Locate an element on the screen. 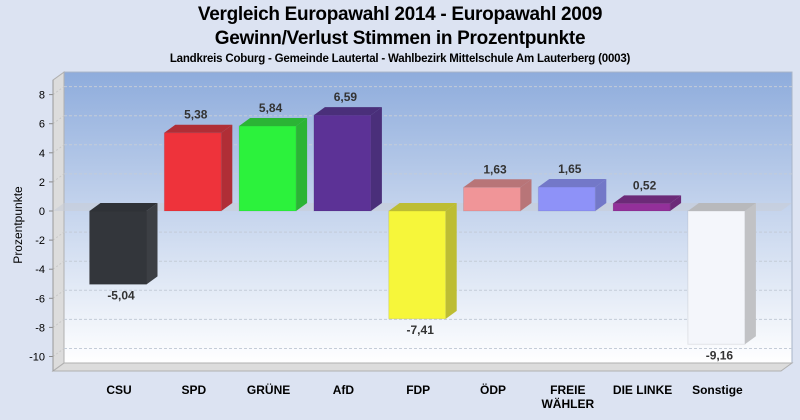 The height and width of the screenshot is (420, 800). data-label: 5,38 is located at coordinates (196, 115).